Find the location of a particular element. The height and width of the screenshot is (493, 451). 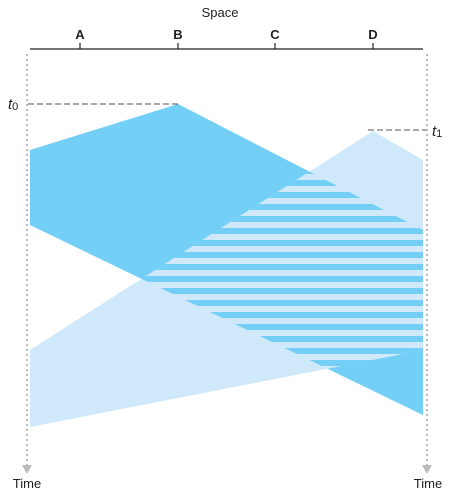

t0-subscript: 0 is located at coordinates (15, 107).